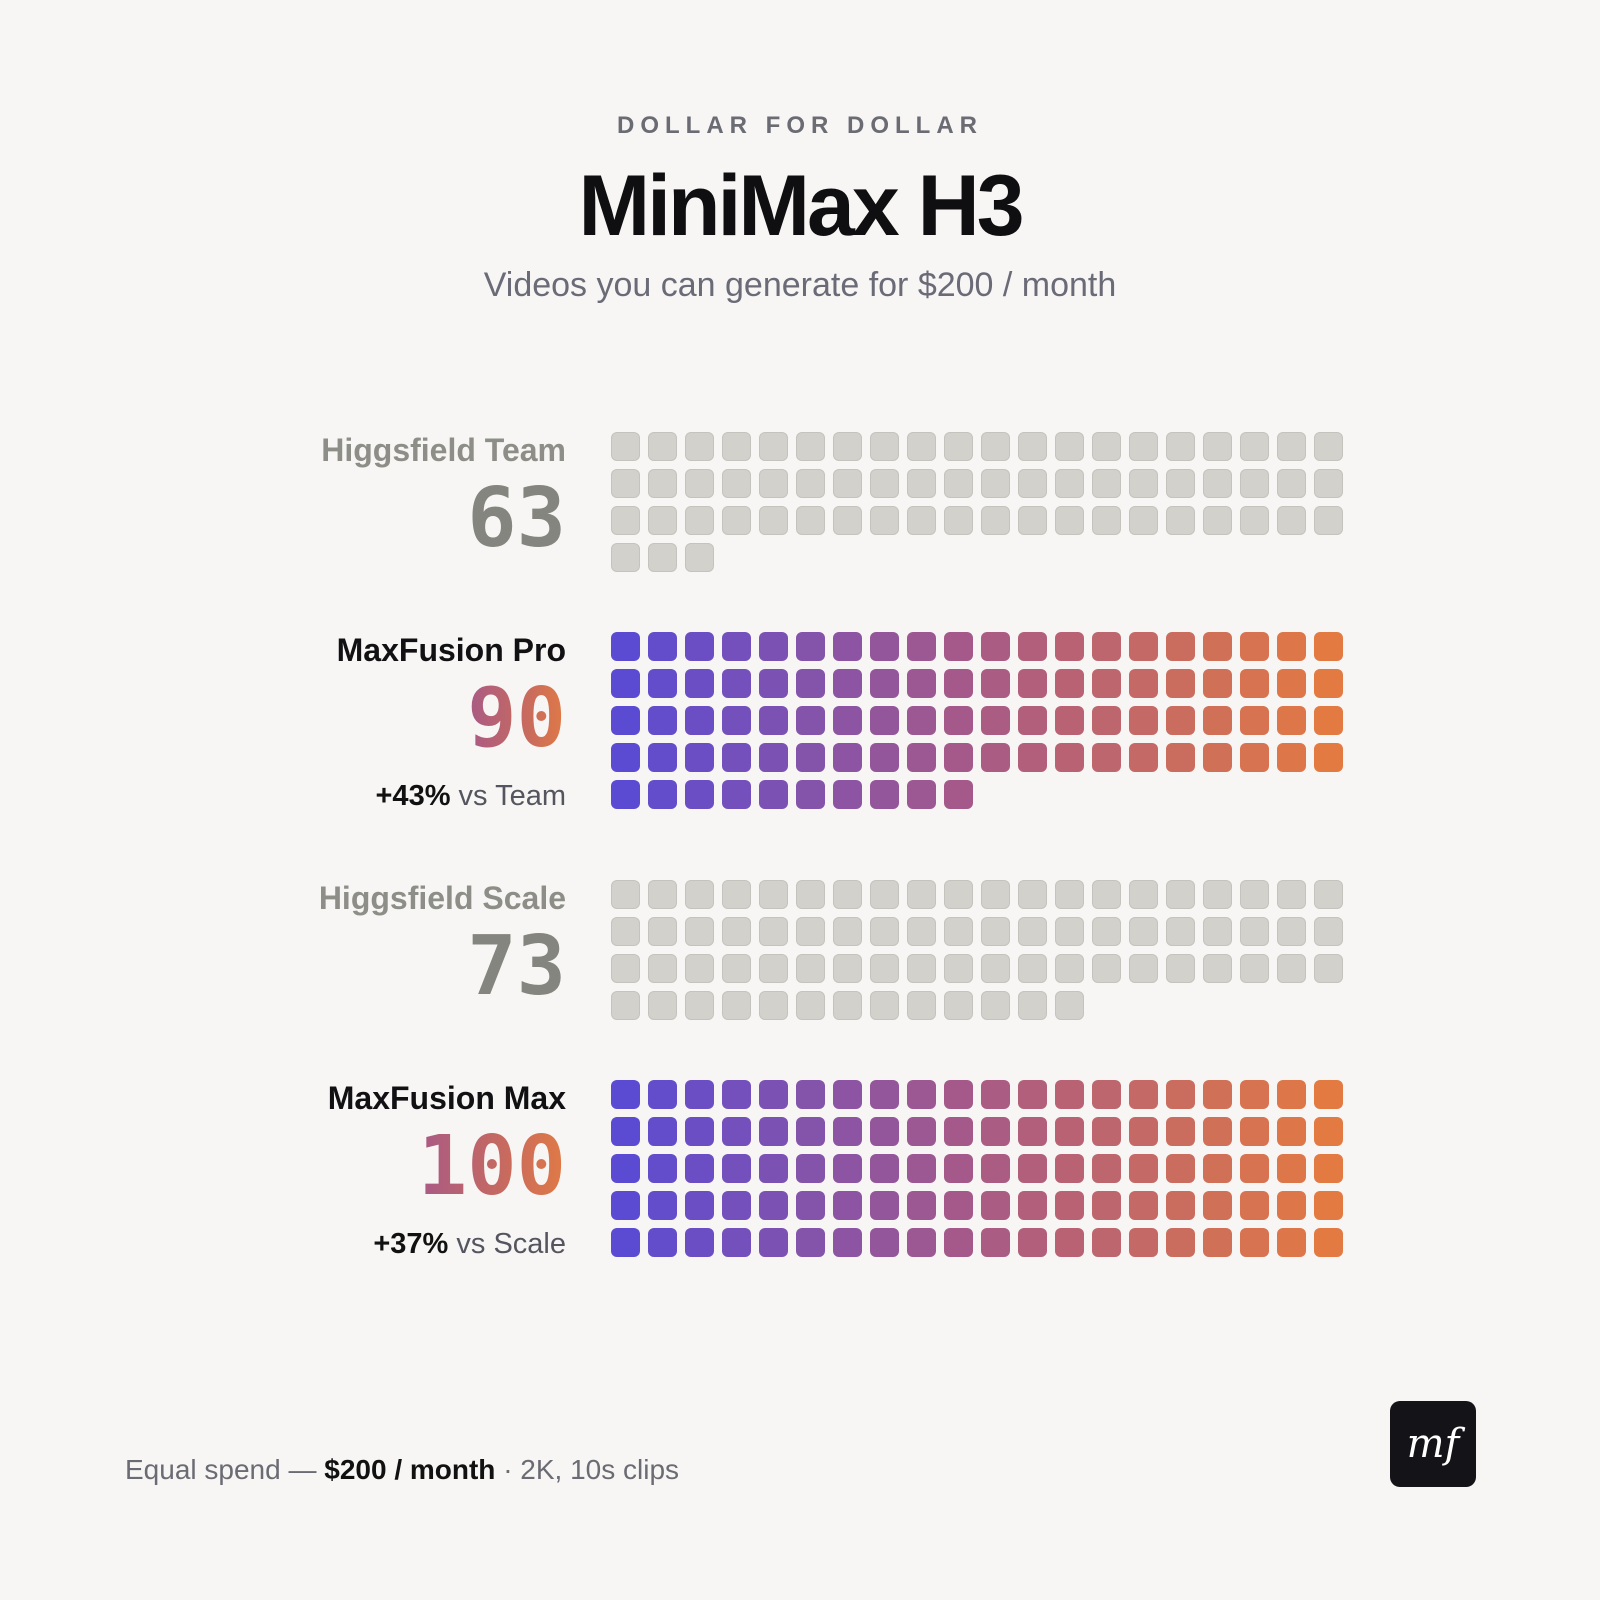 The height and width of the screenshot is (1600, 1600). Describe the element at coordinates (469, 1244) in the screenshot. I see `delta-note: +37% vs Scale` at that location.